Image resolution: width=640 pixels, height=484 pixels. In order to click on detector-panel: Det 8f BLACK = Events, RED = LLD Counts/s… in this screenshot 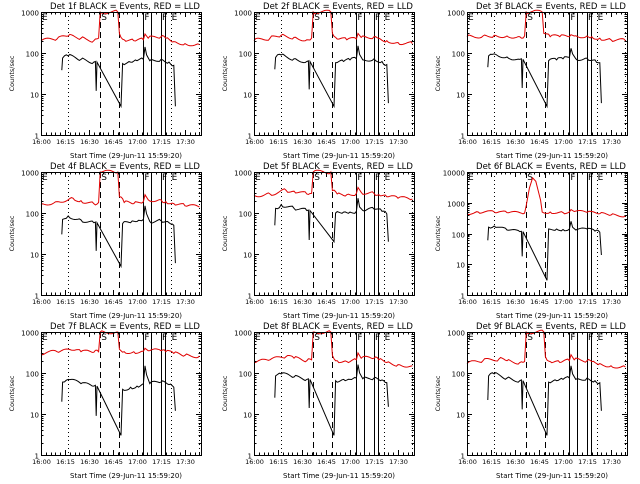, I will do `click(319, 400)`.